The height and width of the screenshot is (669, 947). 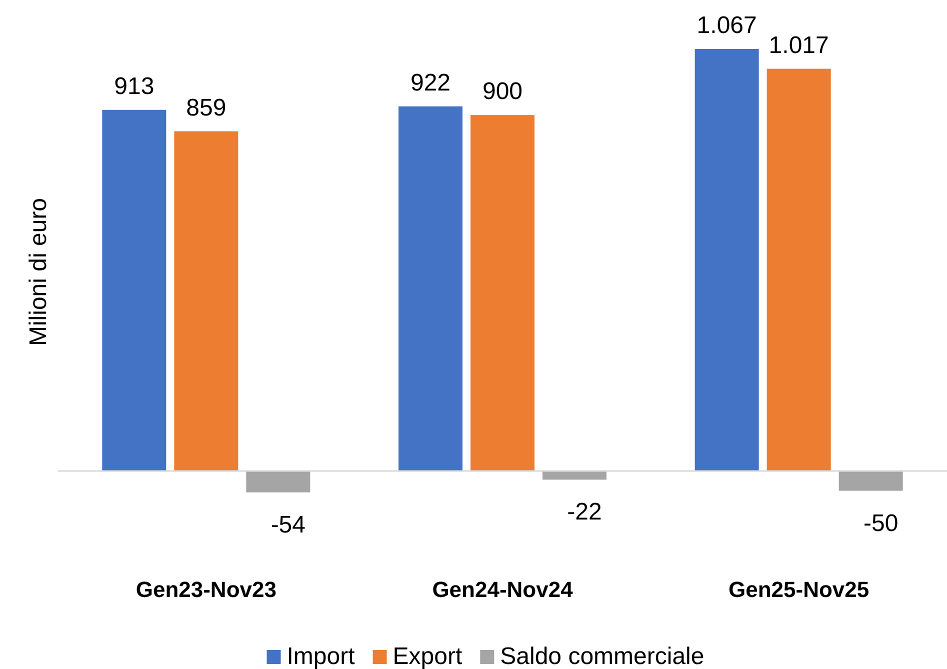 What do you see at coordinates (427, 656) in the screenshot?
I see `legend-label: Export` at bounding box center [427, 656].